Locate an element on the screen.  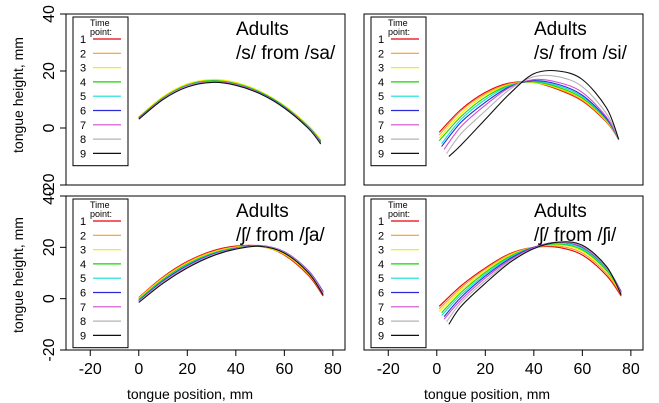
y-tick-label: -20 is located at coordinates (49, 184).